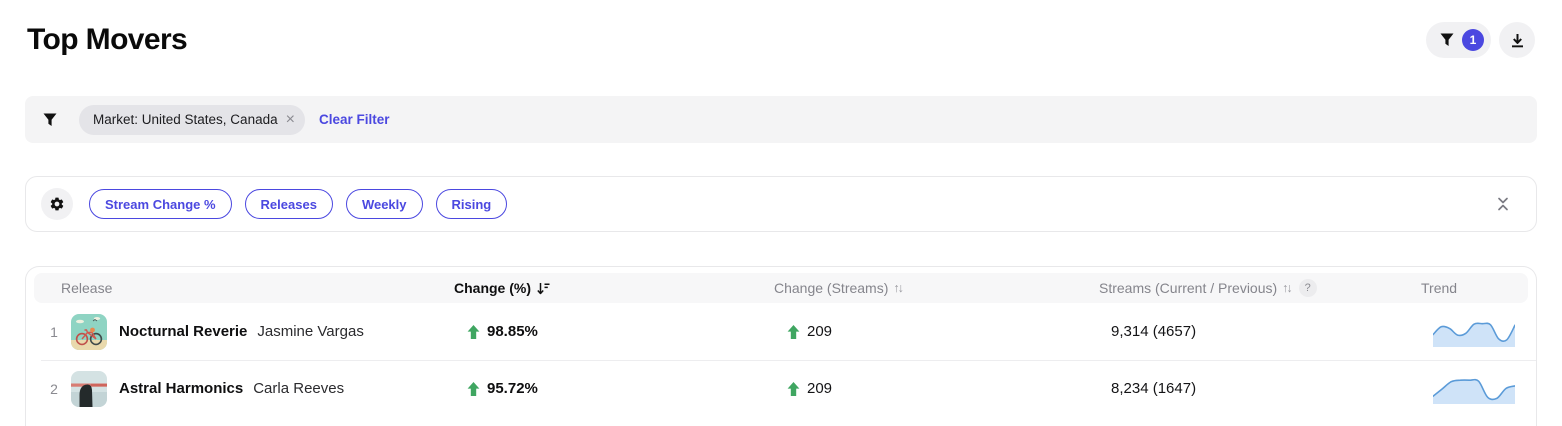 This screenshot has width=1562, height=426. What do you see at coordinates (160, 204) in the screenshot?
I see `filter-pill: Stream Change %` at bounding box center [160, 204].